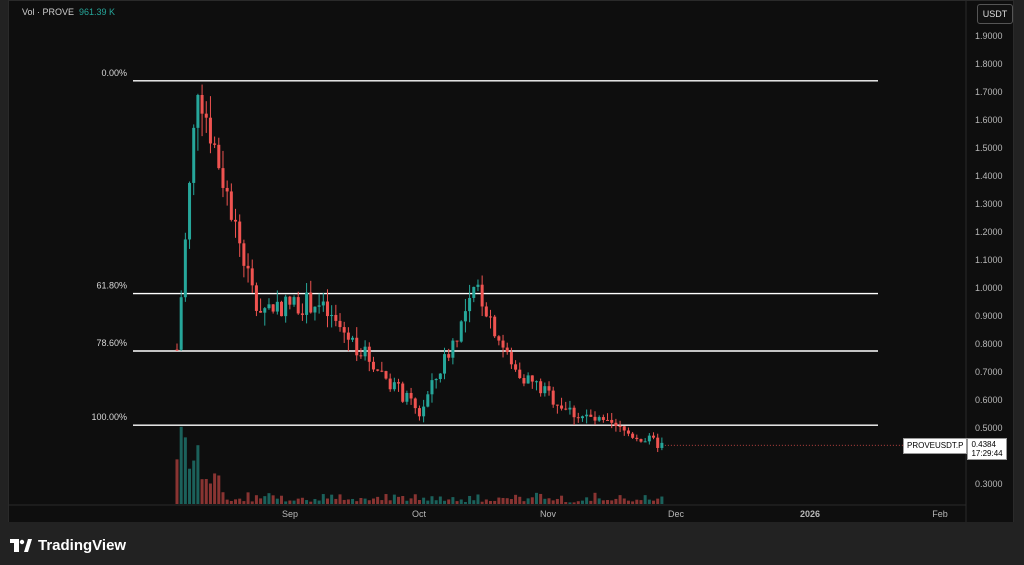 Image resolution: width=1024 pixels, height=565 pixels. Describe the element at coordinates (512, 543) in the screenshot. I see `footer` at that location.